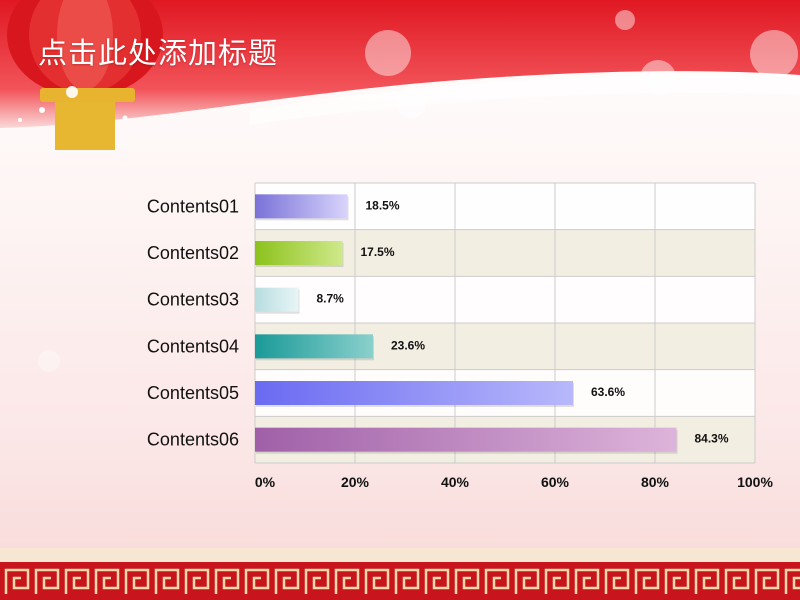 The width and height of the screenshot is (800, 600). What do you see at coordinates (414, 393) in the screenshot?
I see `bar-contents05` at bounding box center [414, 393].